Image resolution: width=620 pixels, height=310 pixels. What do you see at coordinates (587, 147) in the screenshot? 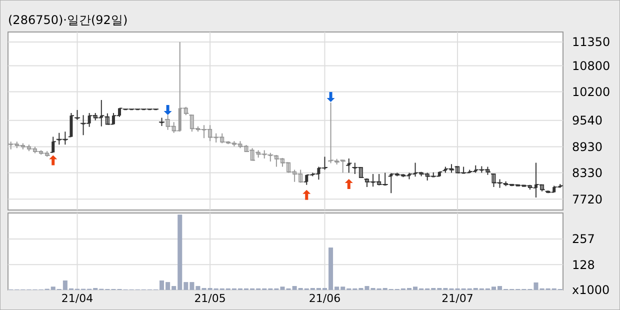
I see `y-tick-label: 8930` at bounding box center [587, 147].